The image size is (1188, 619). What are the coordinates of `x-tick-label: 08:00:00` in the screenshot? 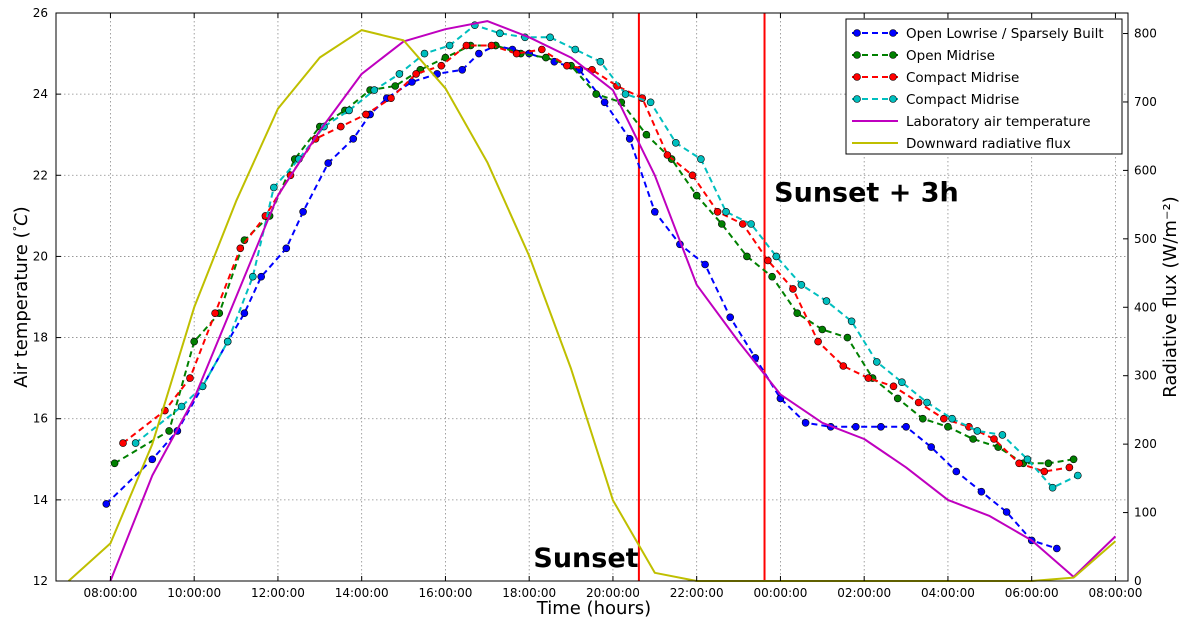 It's located at (110, 593).